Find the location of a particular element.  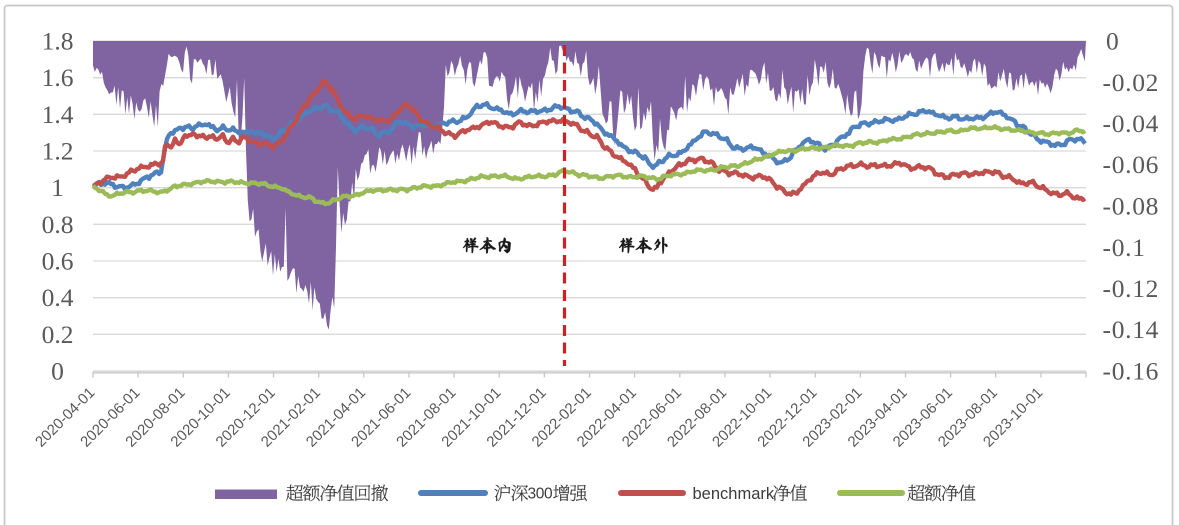

svg-text: -0.08 is located at coordinates (1131, 206).